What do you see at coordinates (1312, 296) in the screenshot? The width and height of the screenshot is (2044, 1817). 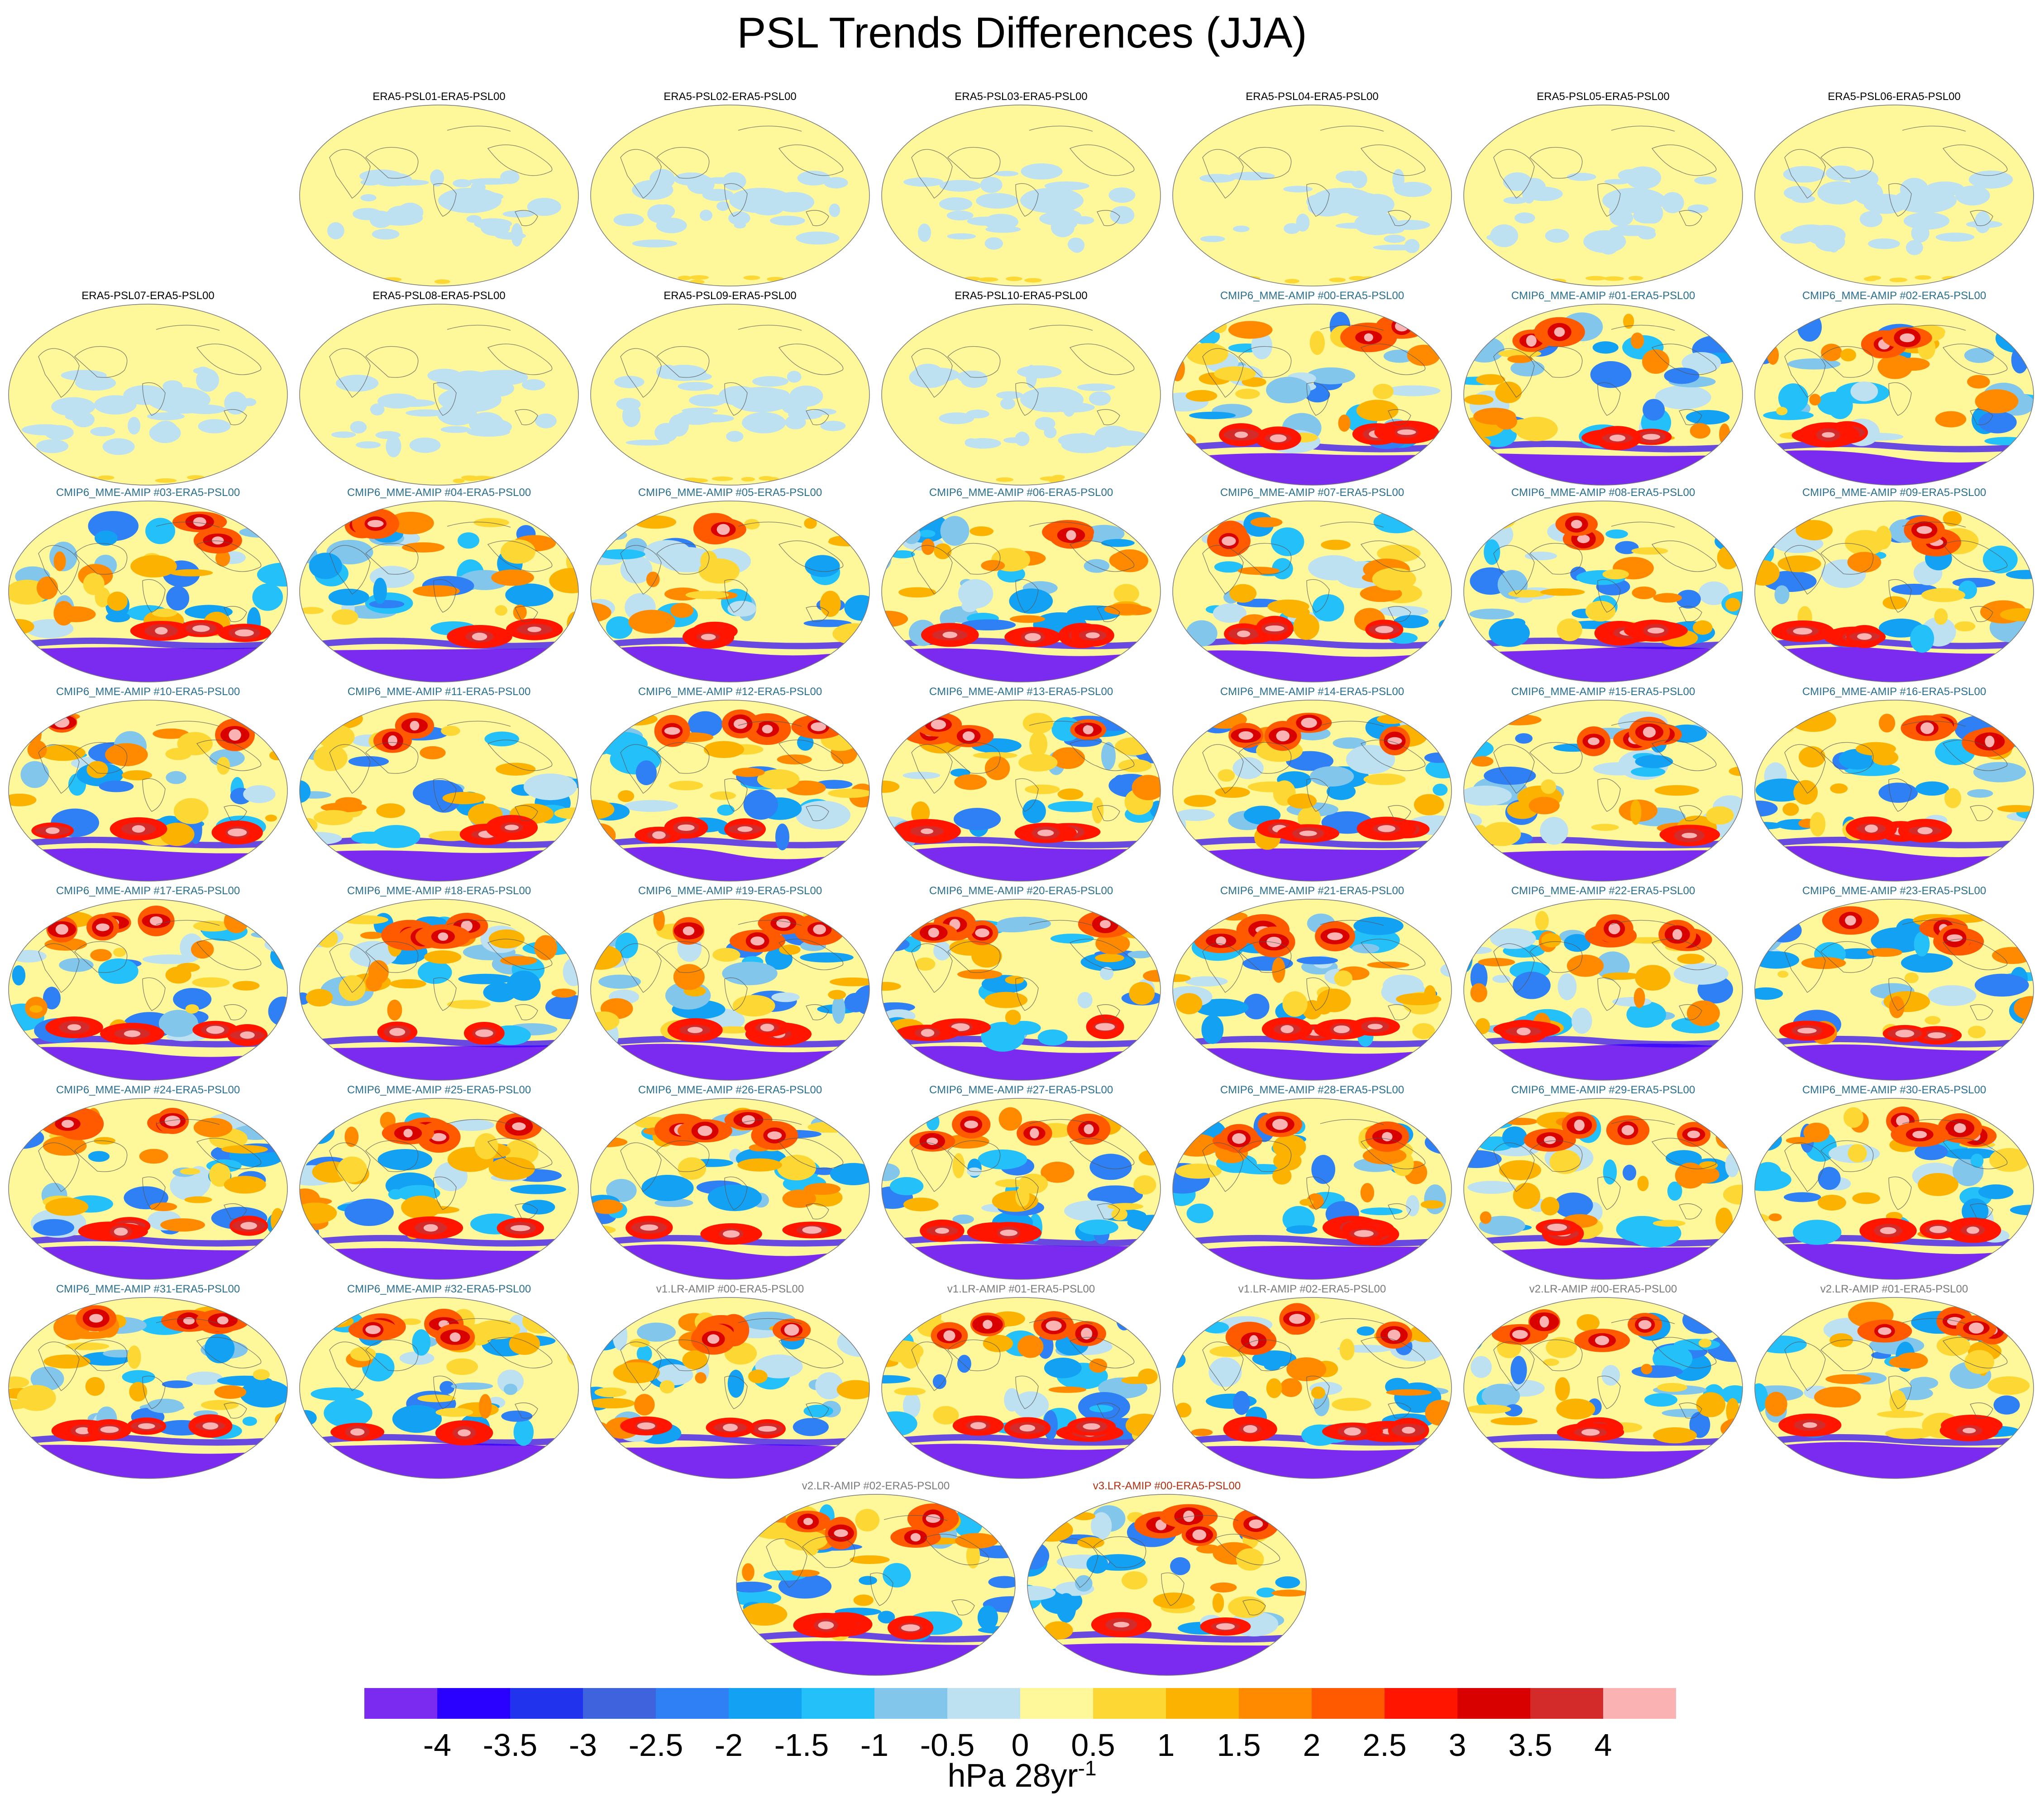 I see `panel-title: CMIP6_MME-AMIP #00-ERA5-PSL00` at bounding box center [1312, 296].